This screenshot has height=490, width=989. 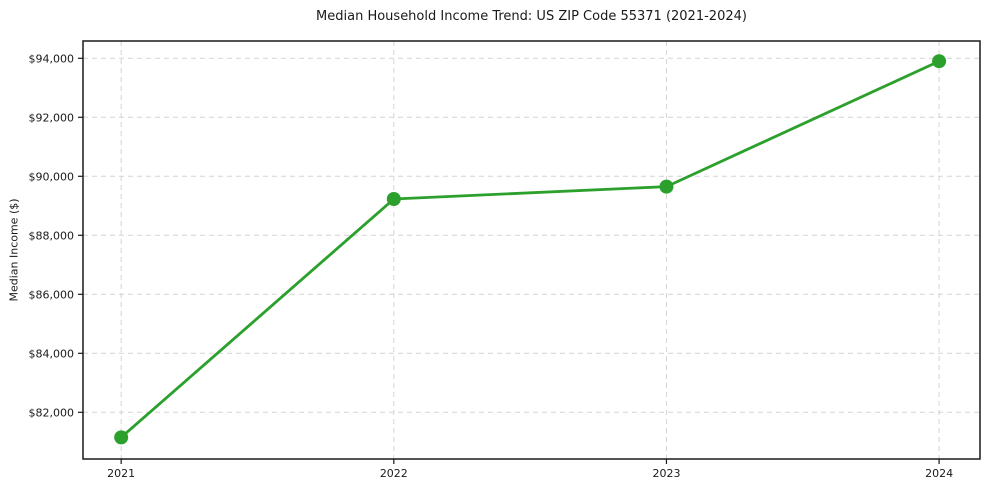 I want to click on y-tick-label: $82,000, so click(x=52, y=412).